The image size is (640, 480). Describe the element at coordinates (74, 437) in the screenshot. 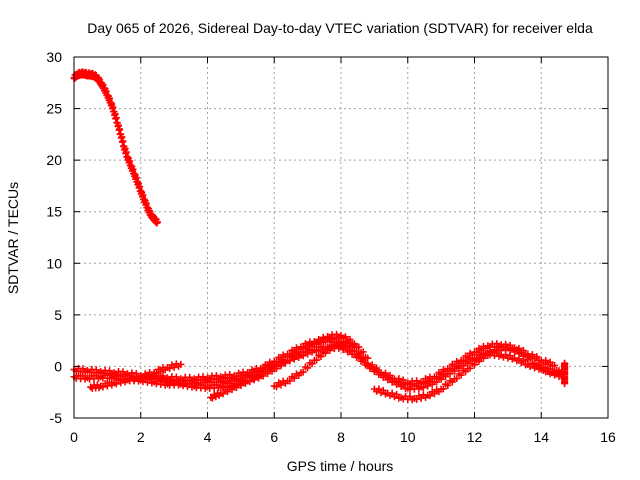

I see `x-tick-label: 0` at that location.